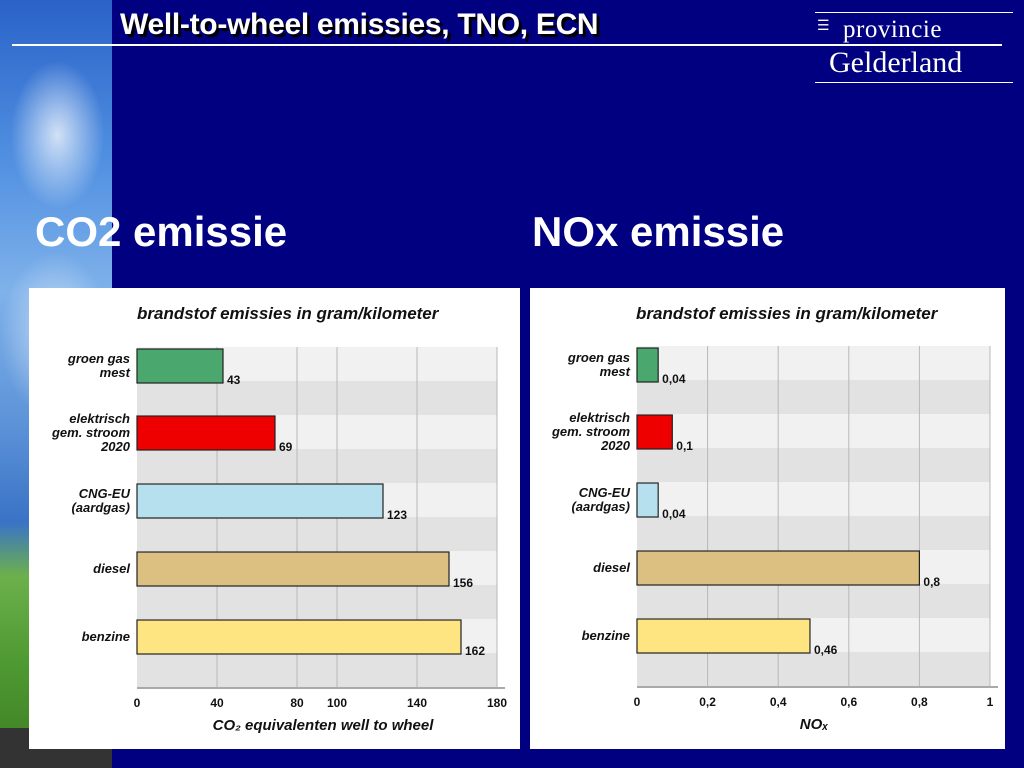 The height and width of the screenshot is (768, 1024). What do you see at coordinates (99, 418) in the screenshot?
I see `co2-category-label: elektrisch` at bounding box center [99, 418].